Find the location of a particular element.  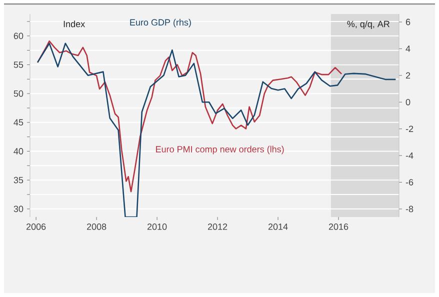

y2-tick-label: 0 is located at coordinates (408, 102).